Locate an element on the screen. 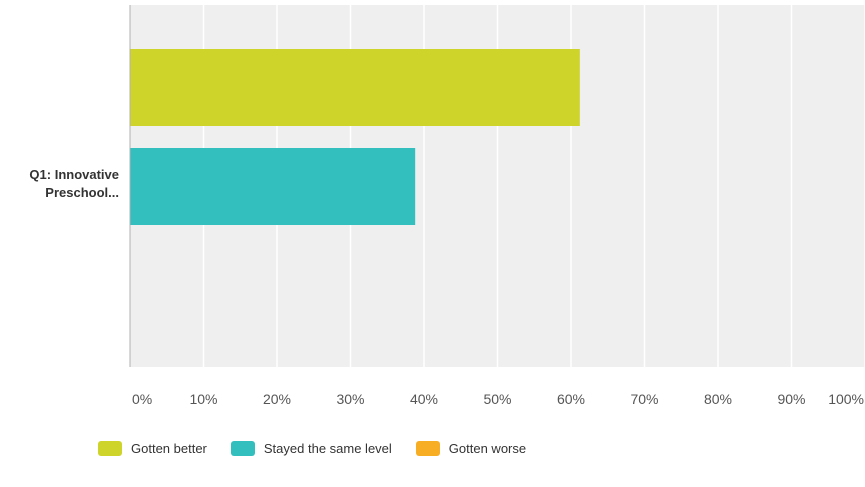  legend-label-stayed-same: Stayed the same level is located at coordinates (327, 448).